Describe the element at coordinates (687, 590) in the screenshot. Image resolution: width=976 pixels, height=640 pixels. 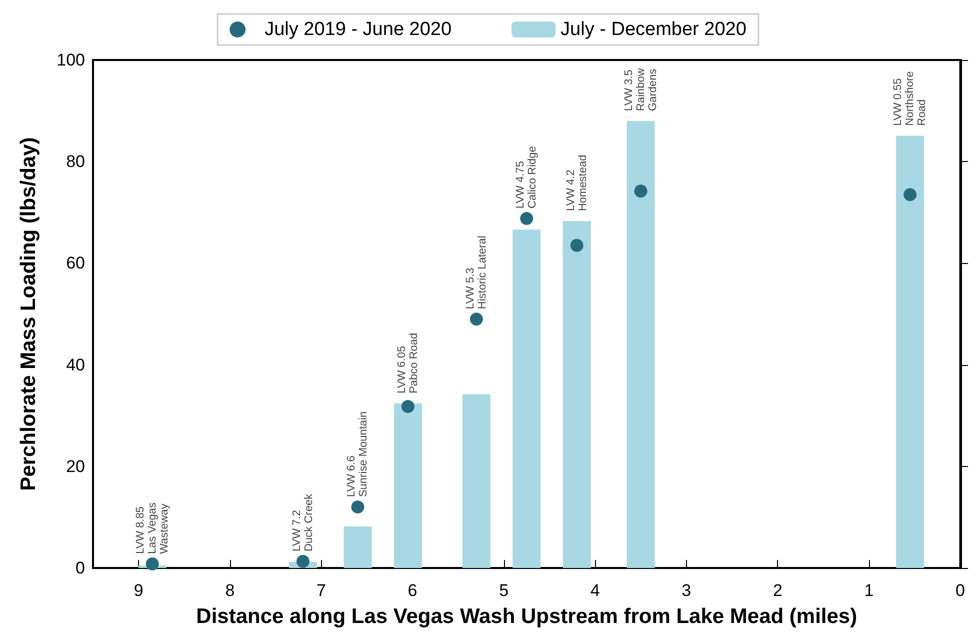
I see `x-tick-label: 3` at that location.